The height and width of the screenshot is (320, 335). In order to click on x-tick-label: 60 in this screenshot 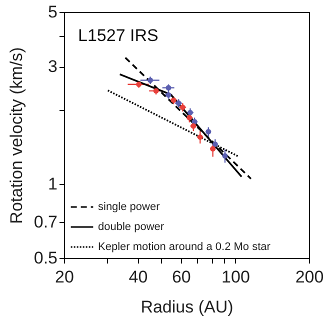, I will do `click(181, 277)`.